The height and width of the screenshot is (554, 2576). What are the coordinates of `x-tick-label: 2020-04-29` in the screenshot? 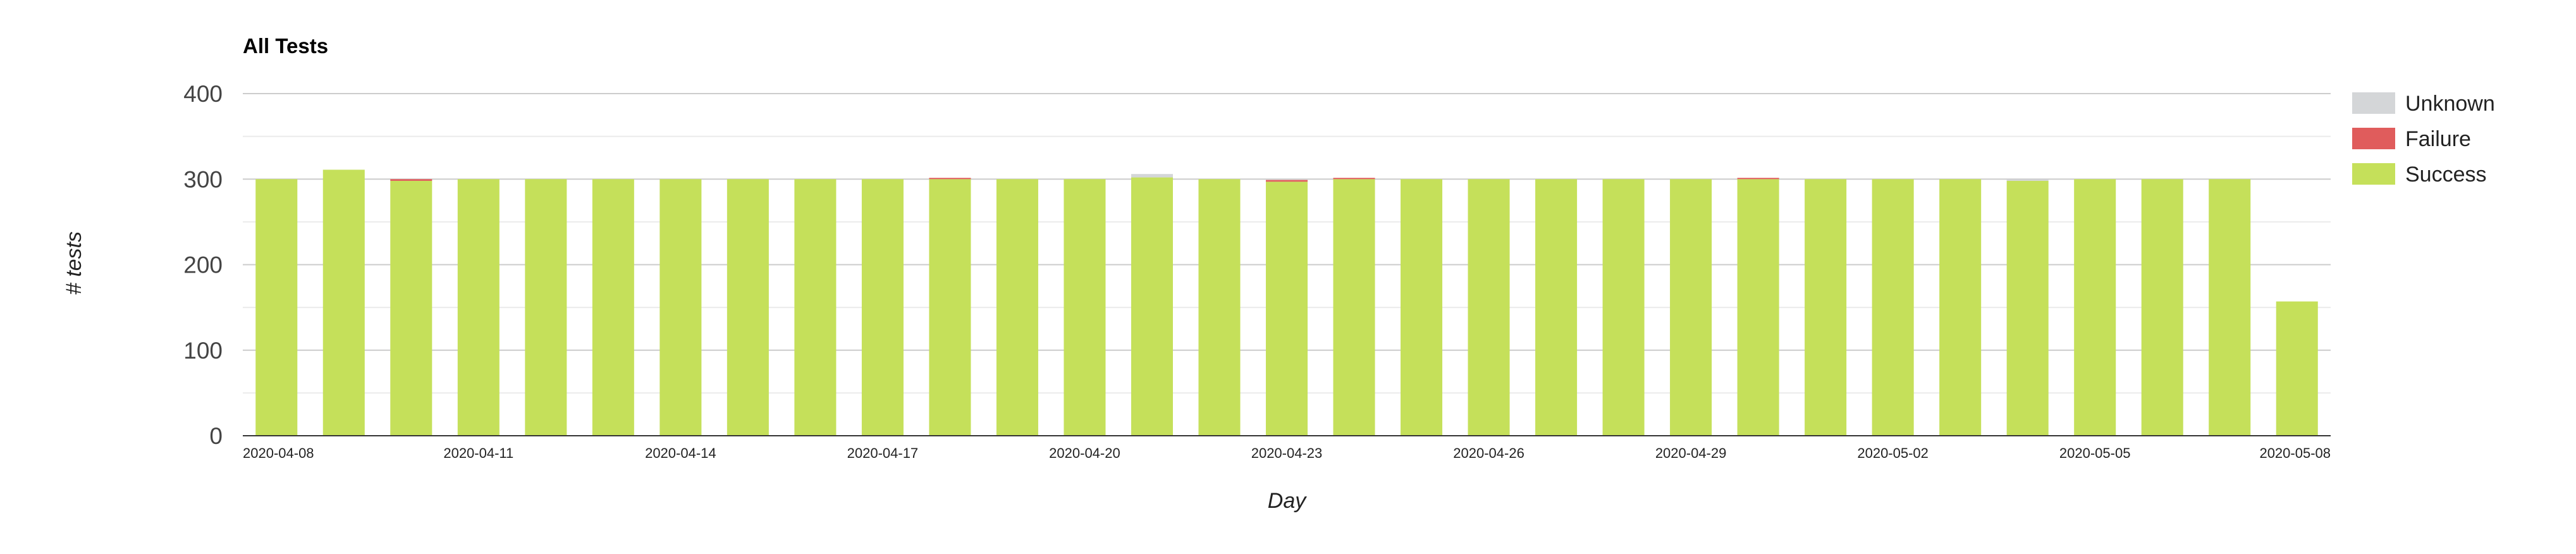 It's located at (1691, 453).